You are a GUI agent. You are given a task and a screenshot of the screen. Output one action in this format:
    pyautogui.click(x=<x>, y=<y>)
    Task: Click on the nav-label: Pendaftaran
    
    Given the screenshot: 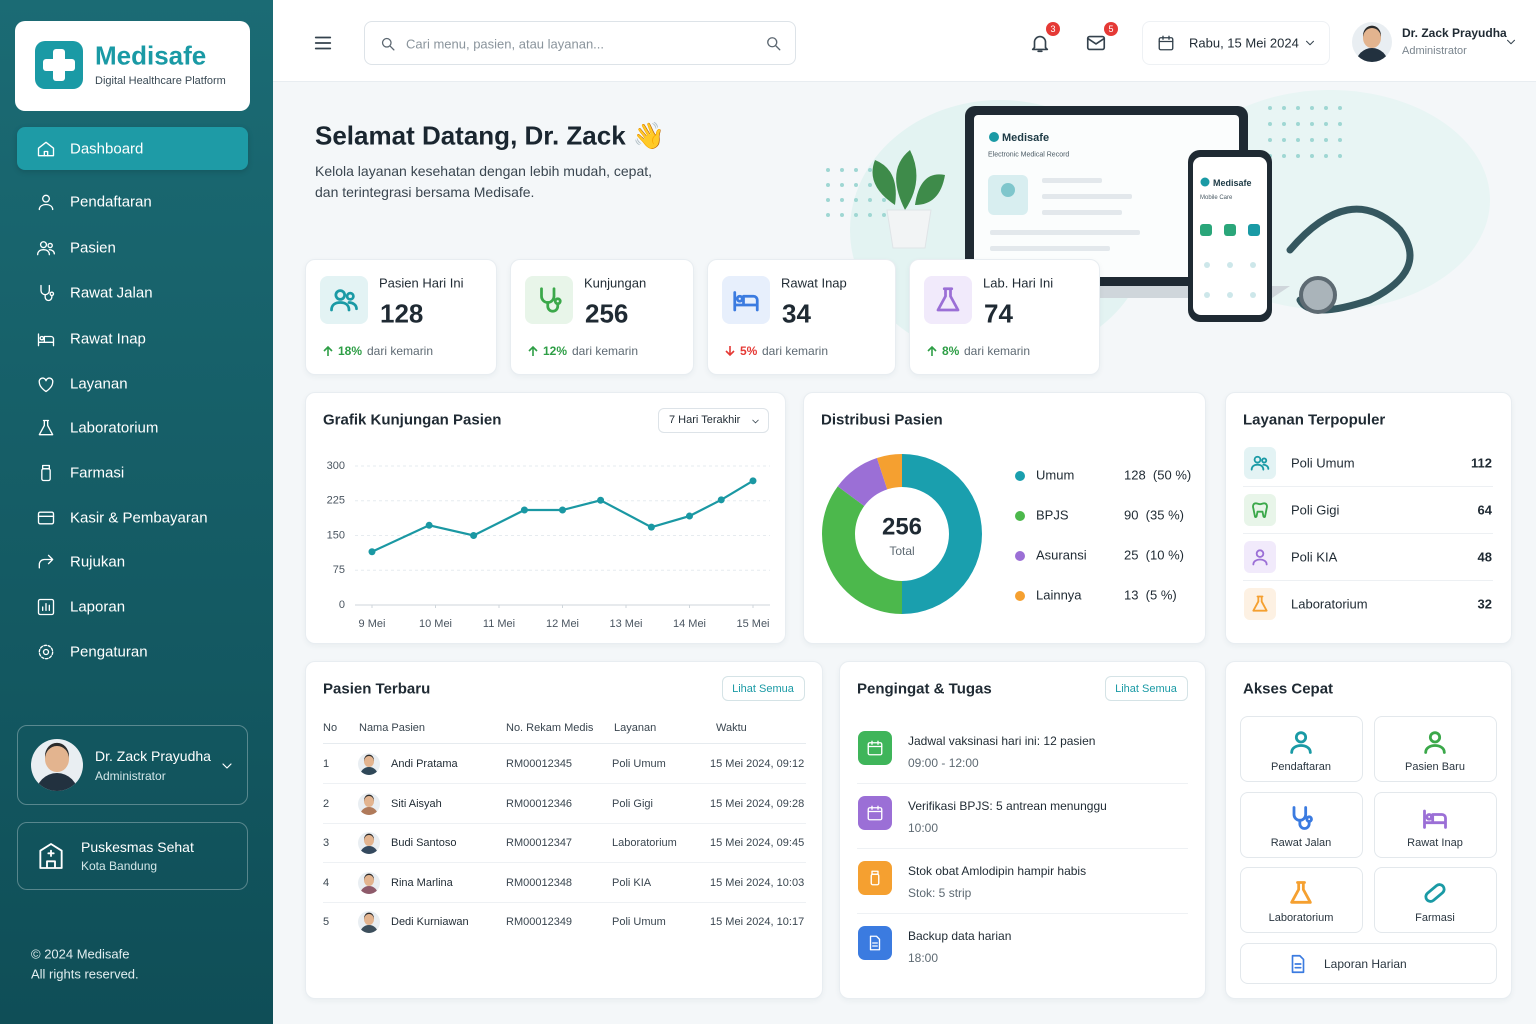 What is the action you would take?
    pyautogui.click(x=111, y=202)
    